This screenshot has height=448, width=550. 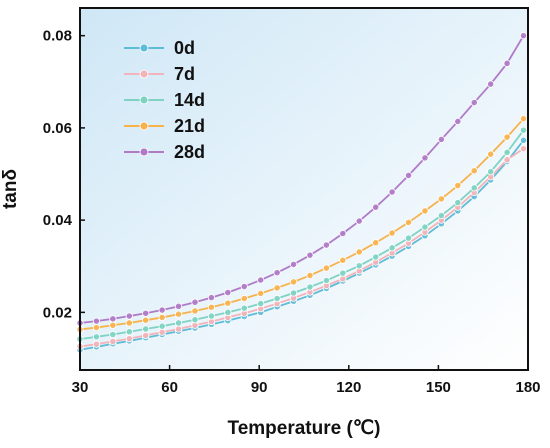 What do you see at coordinates (164, 126) in the screenshot?
I see `legend-item: 21d` at bounding box center [164, 126].